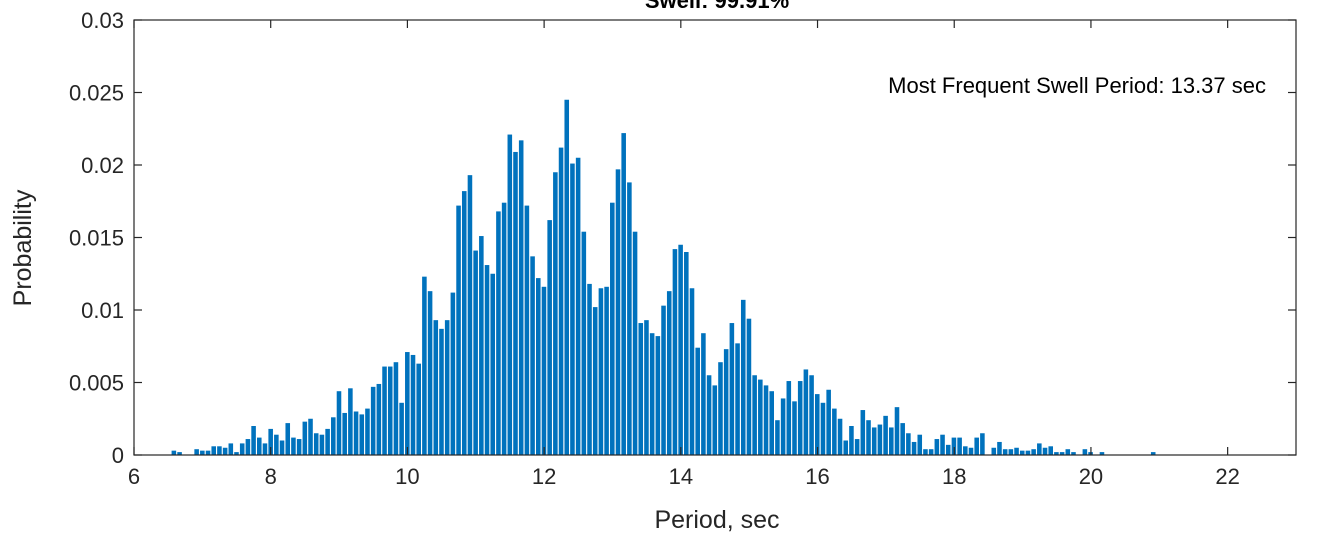 This screenshot has width=1328, height=536. Describe the element at coordinates (96, 93) in the screenshot. I see `y-tick-label: 0.025` at that location.